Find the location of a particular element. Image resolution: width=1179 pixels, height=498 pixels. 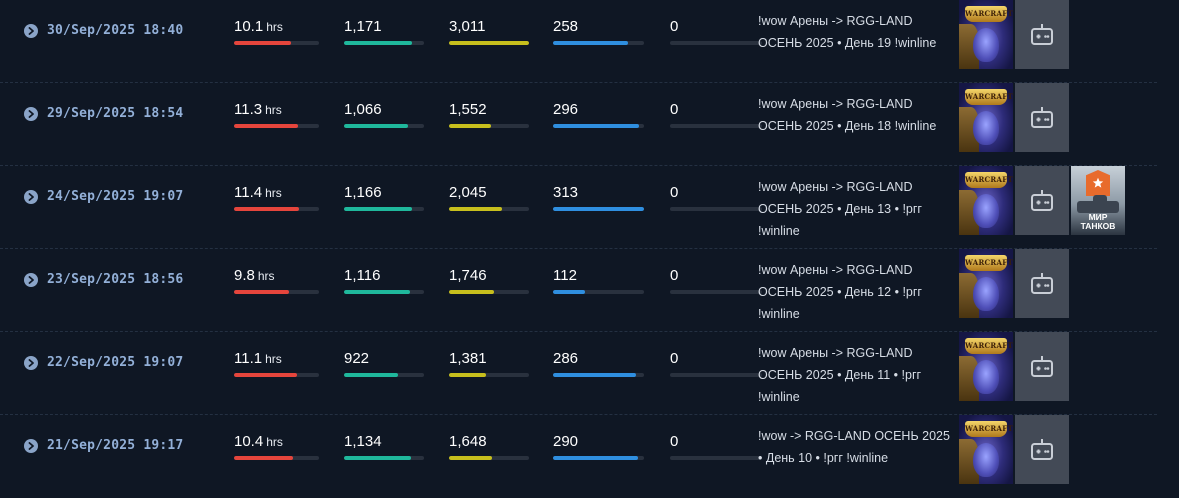

stream-date: 24/Sep/2025 19:07 is located at coordinates (115, 196).